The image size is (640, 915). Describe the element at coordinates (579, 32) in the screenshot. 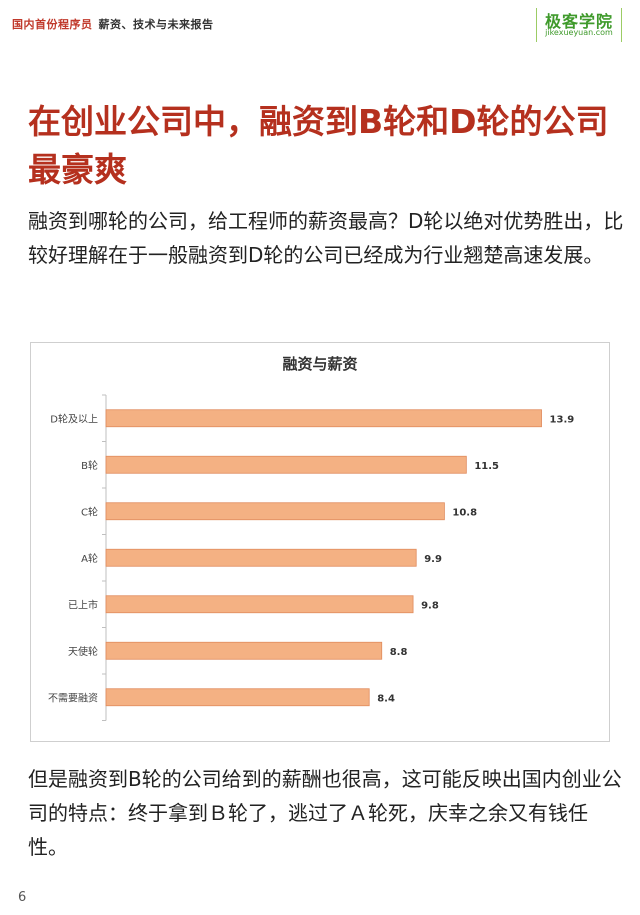

I see `logo-url: jikexueyuan.com` at that location.